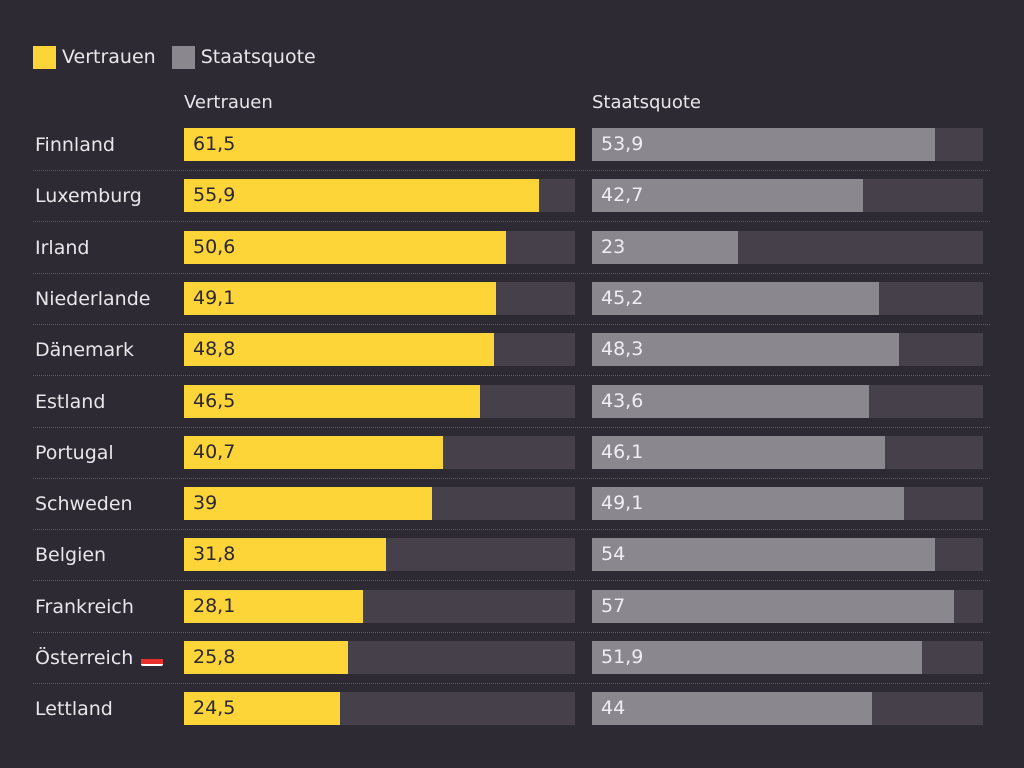 This screenshot has width=1024, height=768. I want to click on bar-track-staatsquote: 54, so click(787, 555).